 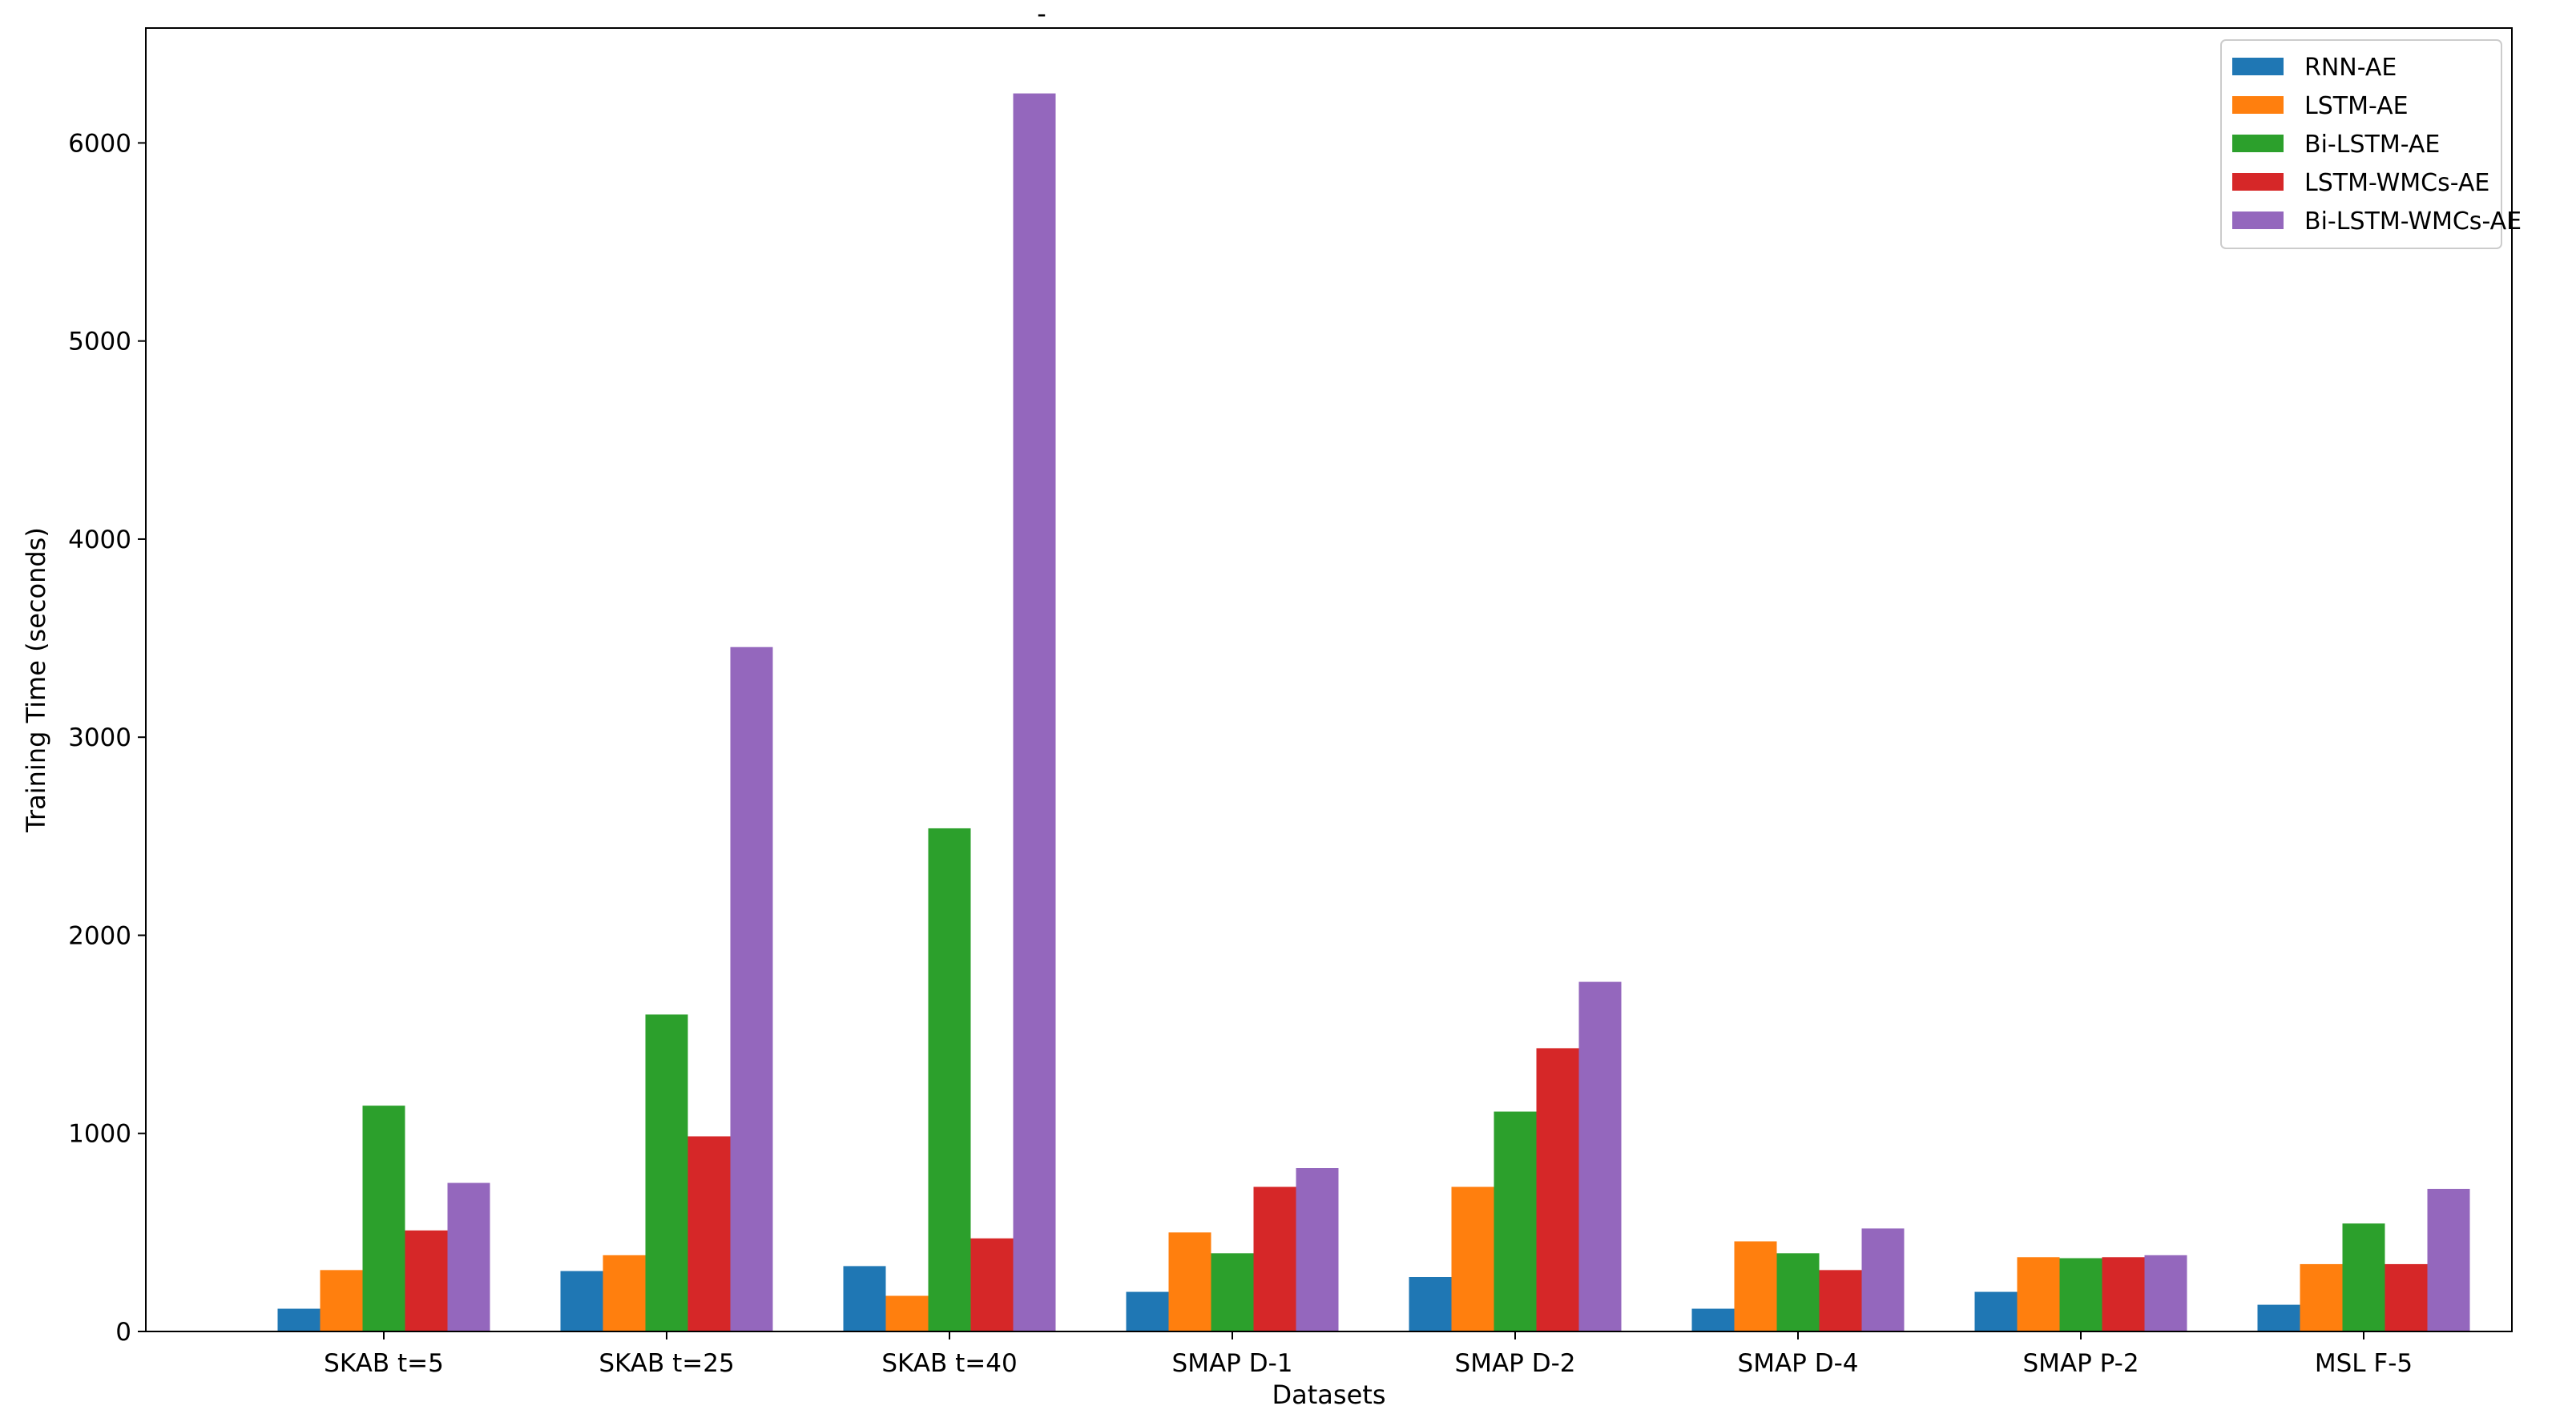 I want to click on x-tick-label: SKAB t=40, so click(x=949, y=1363).